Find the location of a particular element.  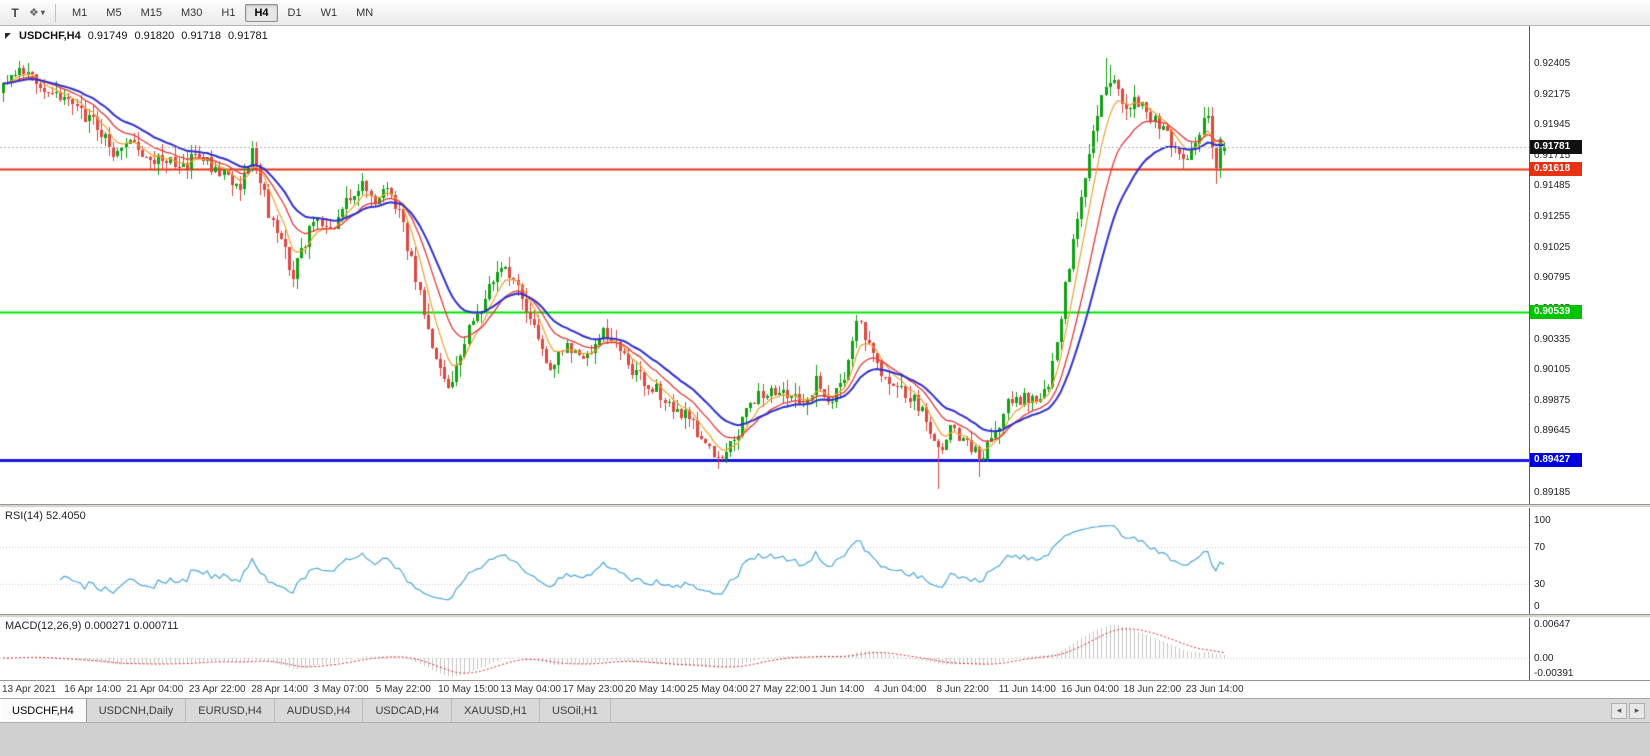

price-badge-support-line: 0.89427 is located at coordinates (1556, 460).